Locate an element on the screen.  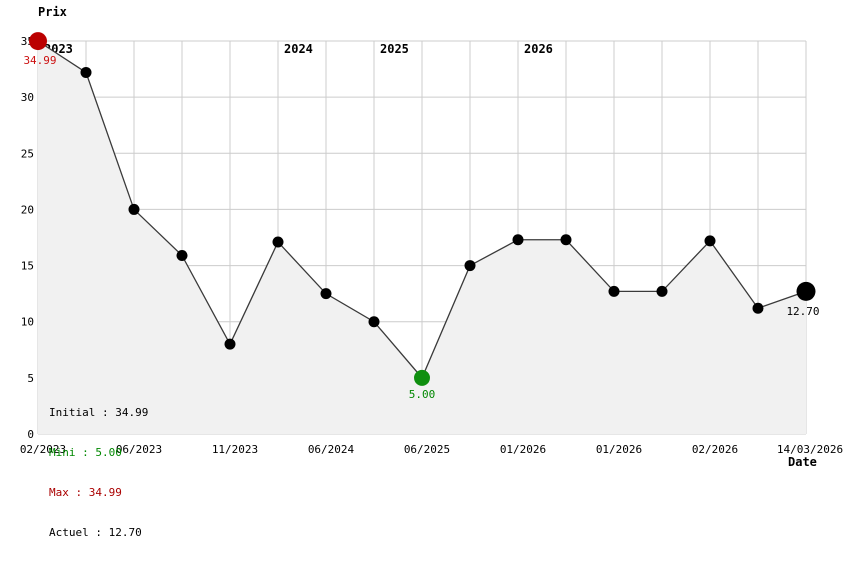
max-price-label: 34.99 is located at coordinates (39, 60).